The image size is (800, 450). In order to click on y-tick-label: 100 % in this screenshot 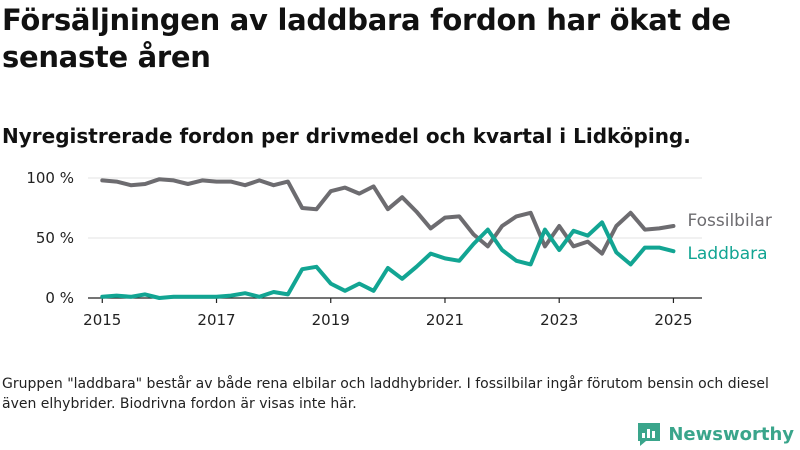, I will do `click(50, 178)`.